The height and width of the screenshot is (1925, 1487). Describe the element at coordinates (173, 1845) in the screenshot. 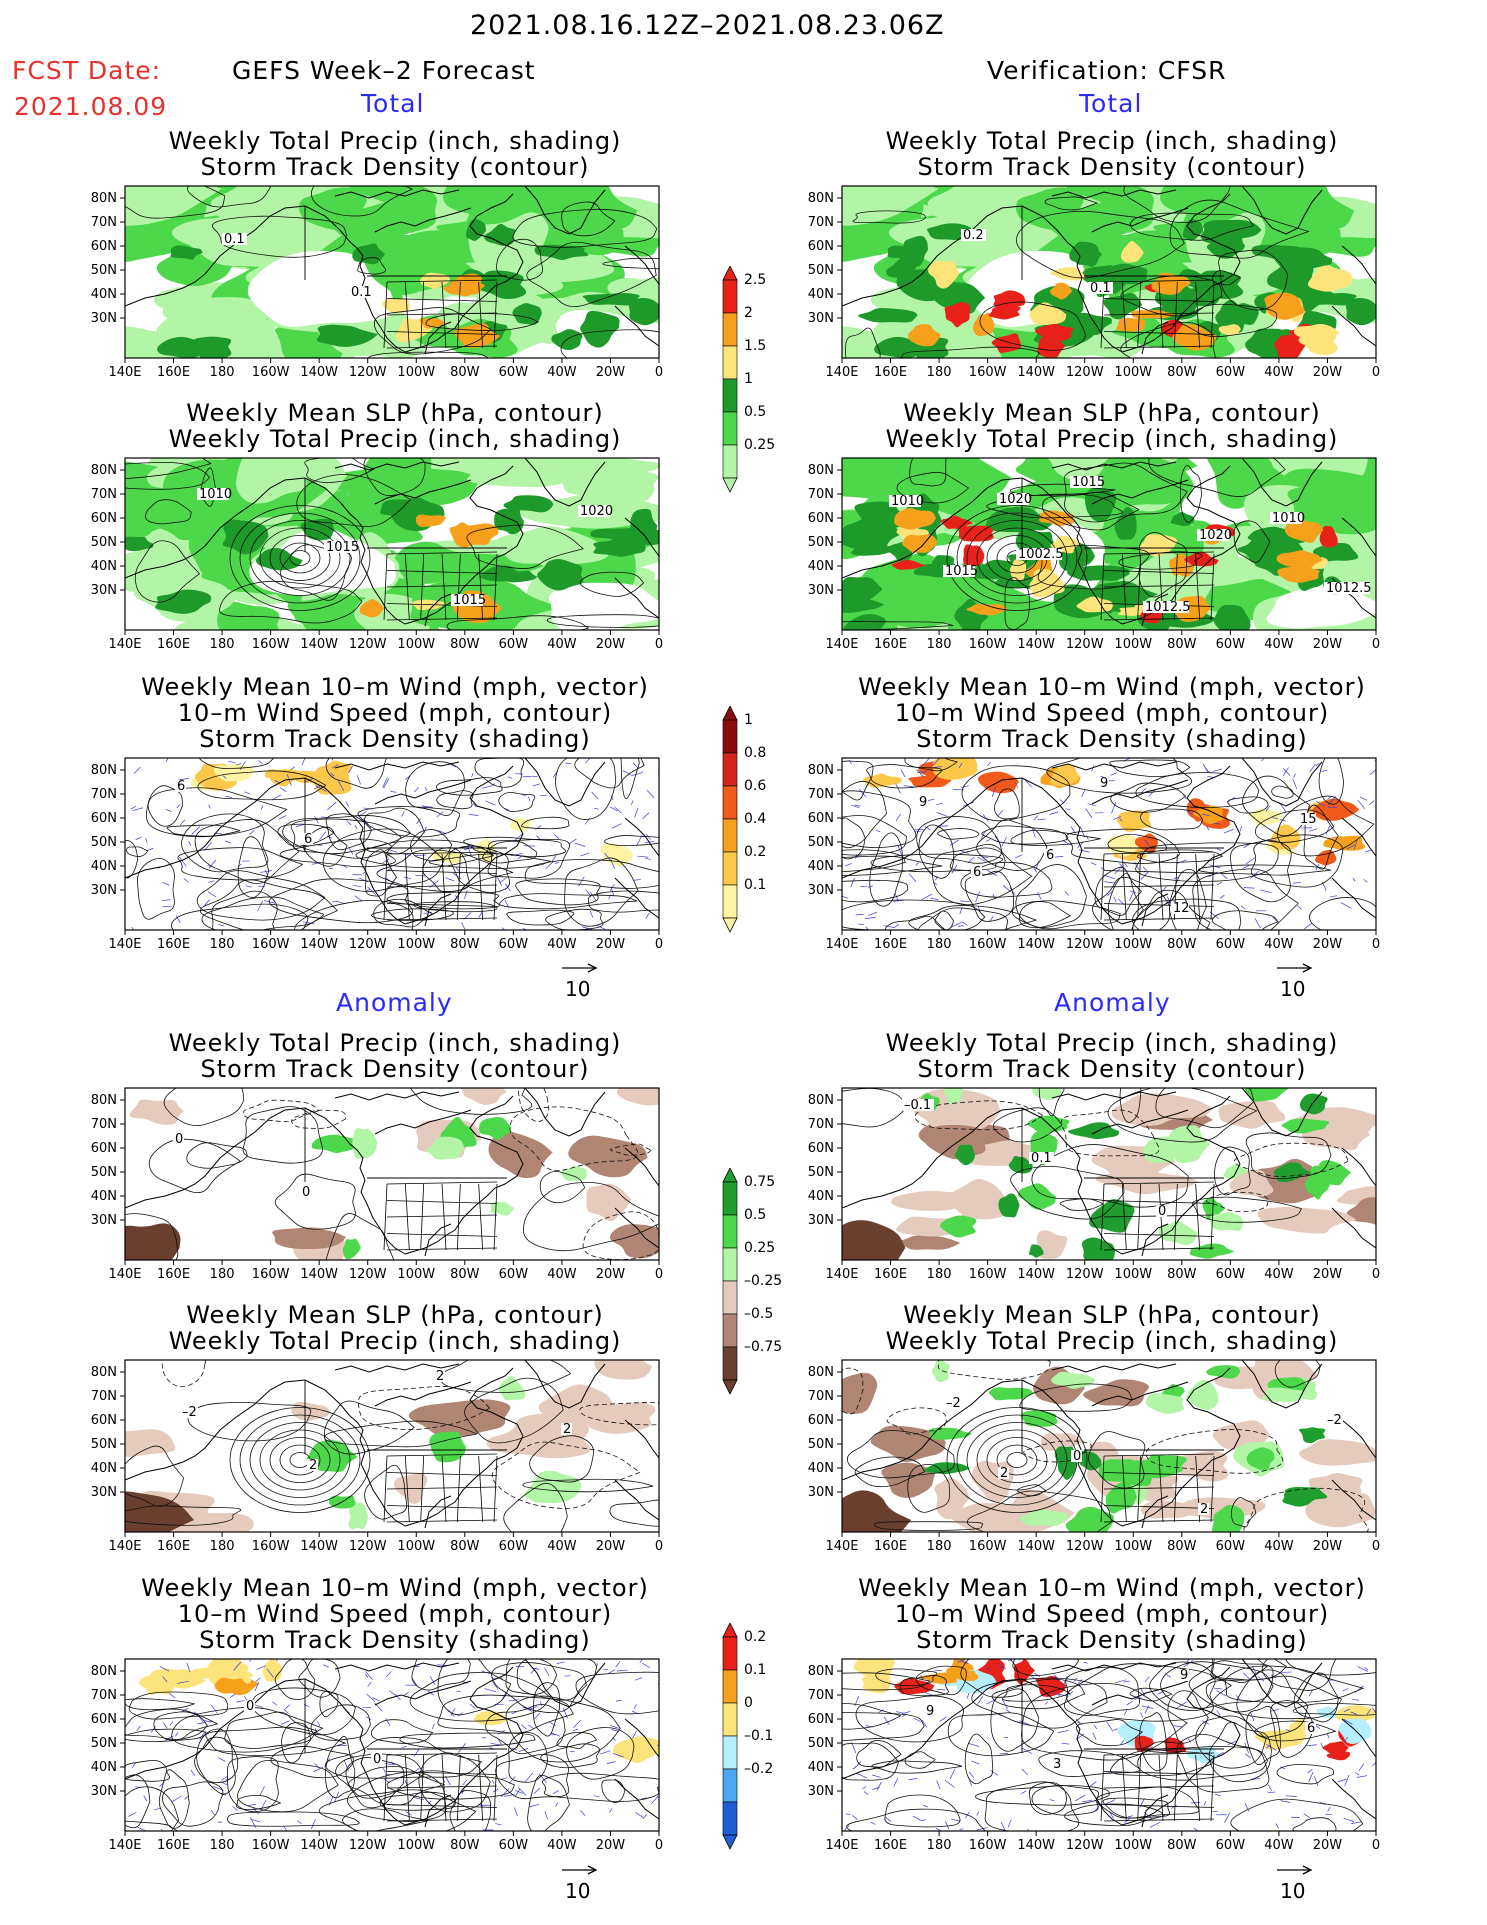

I see `lon-tick-label: 160E` at that location.